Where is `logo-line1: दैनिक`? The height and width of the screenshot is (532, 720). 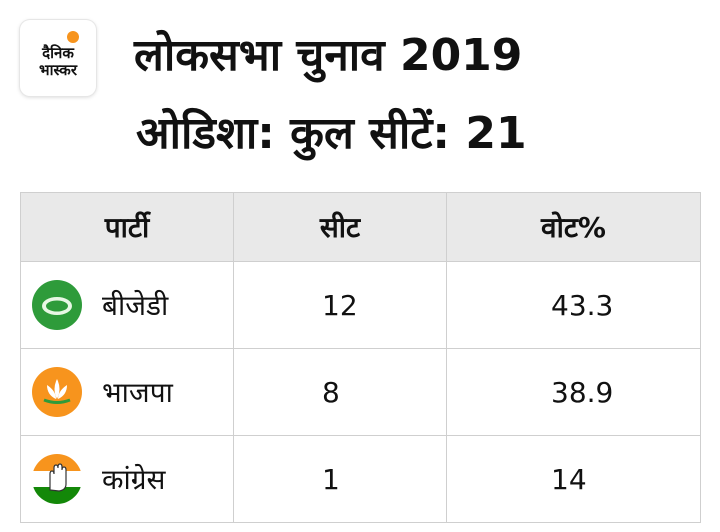
logo-line1: दैनिक is located at coordinates (58, 53).